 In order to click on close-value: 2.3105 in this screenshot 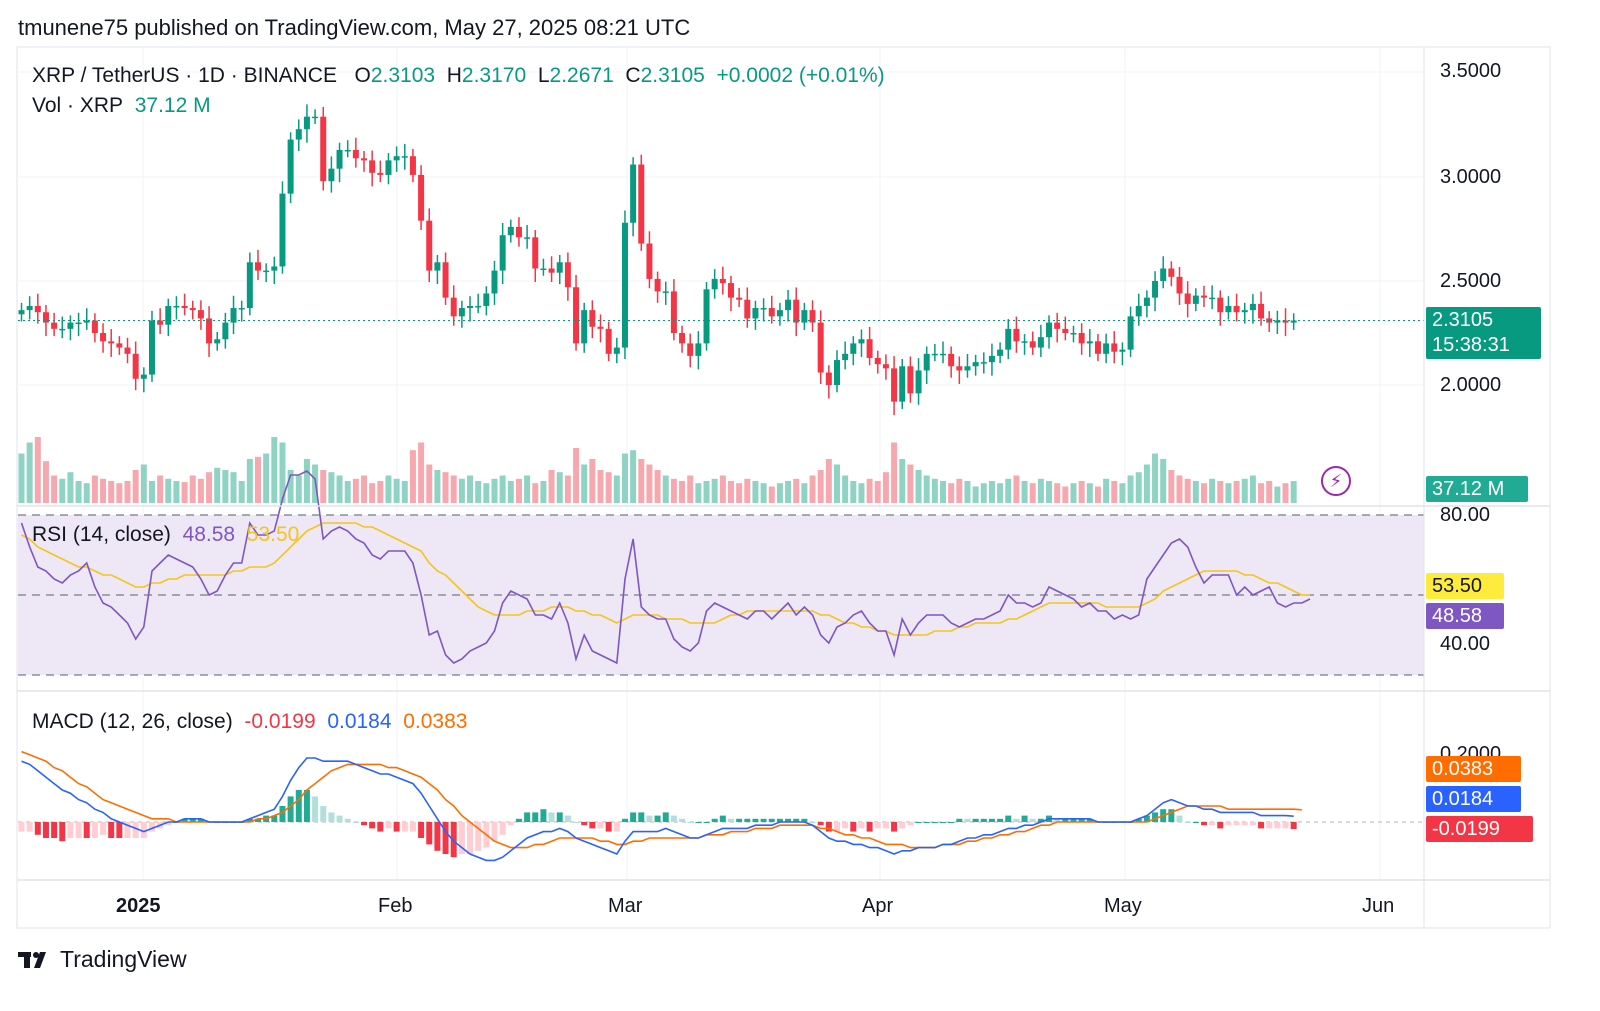, I will do `click(672, 75)`.